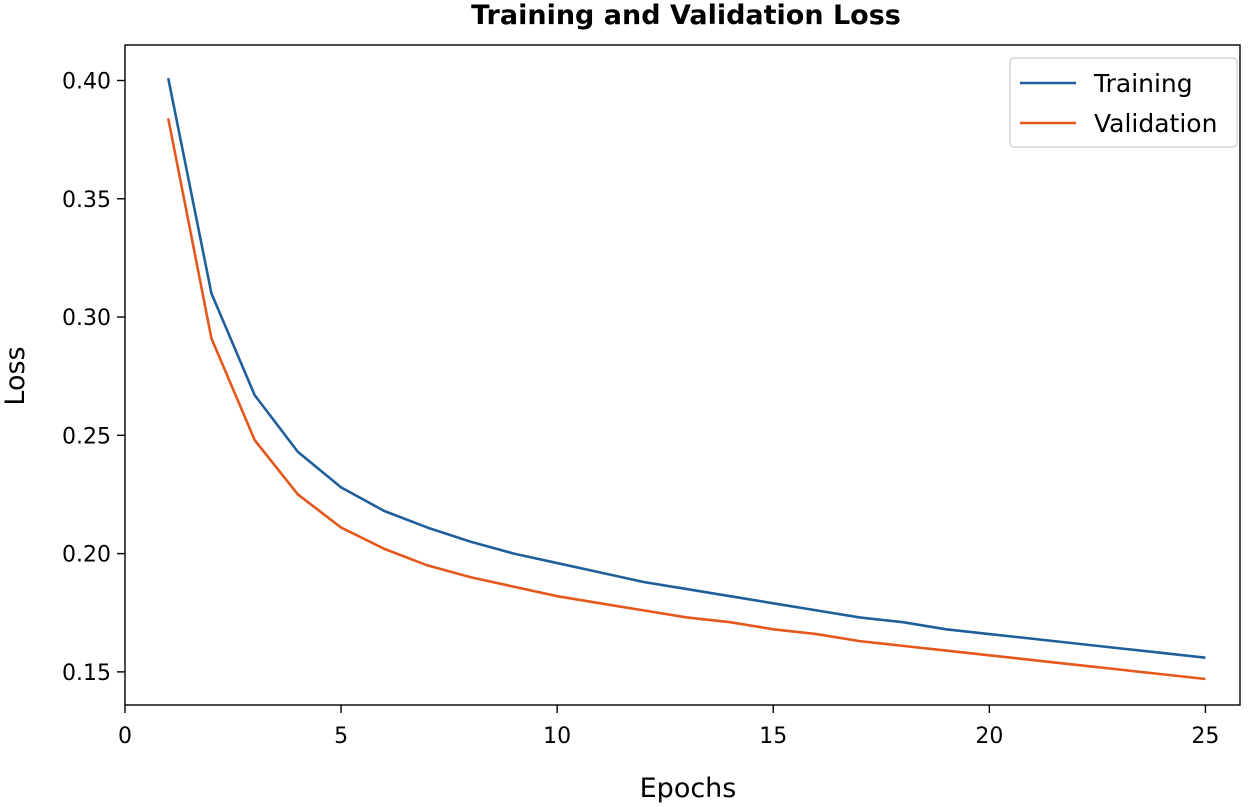 This screenshot has width=1255, height=807. I want to click on legend-label-validation: Validation, so click(1155, 123).